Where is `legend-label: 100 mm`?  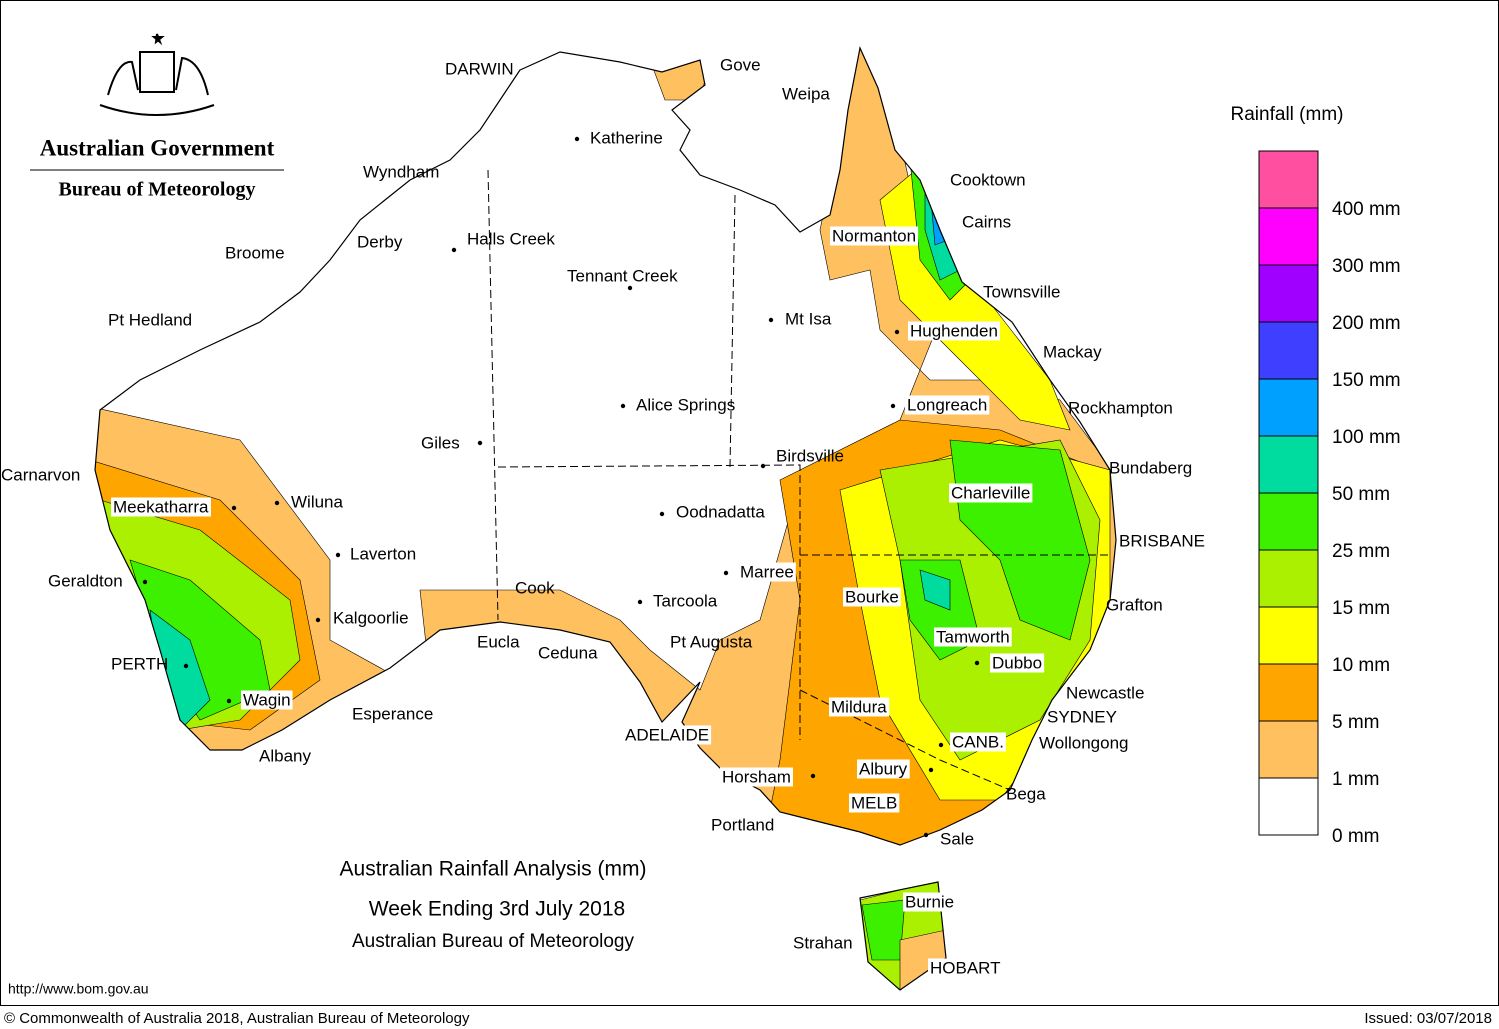
legend-label: 100 mm is located at coordinates (1366, 437).